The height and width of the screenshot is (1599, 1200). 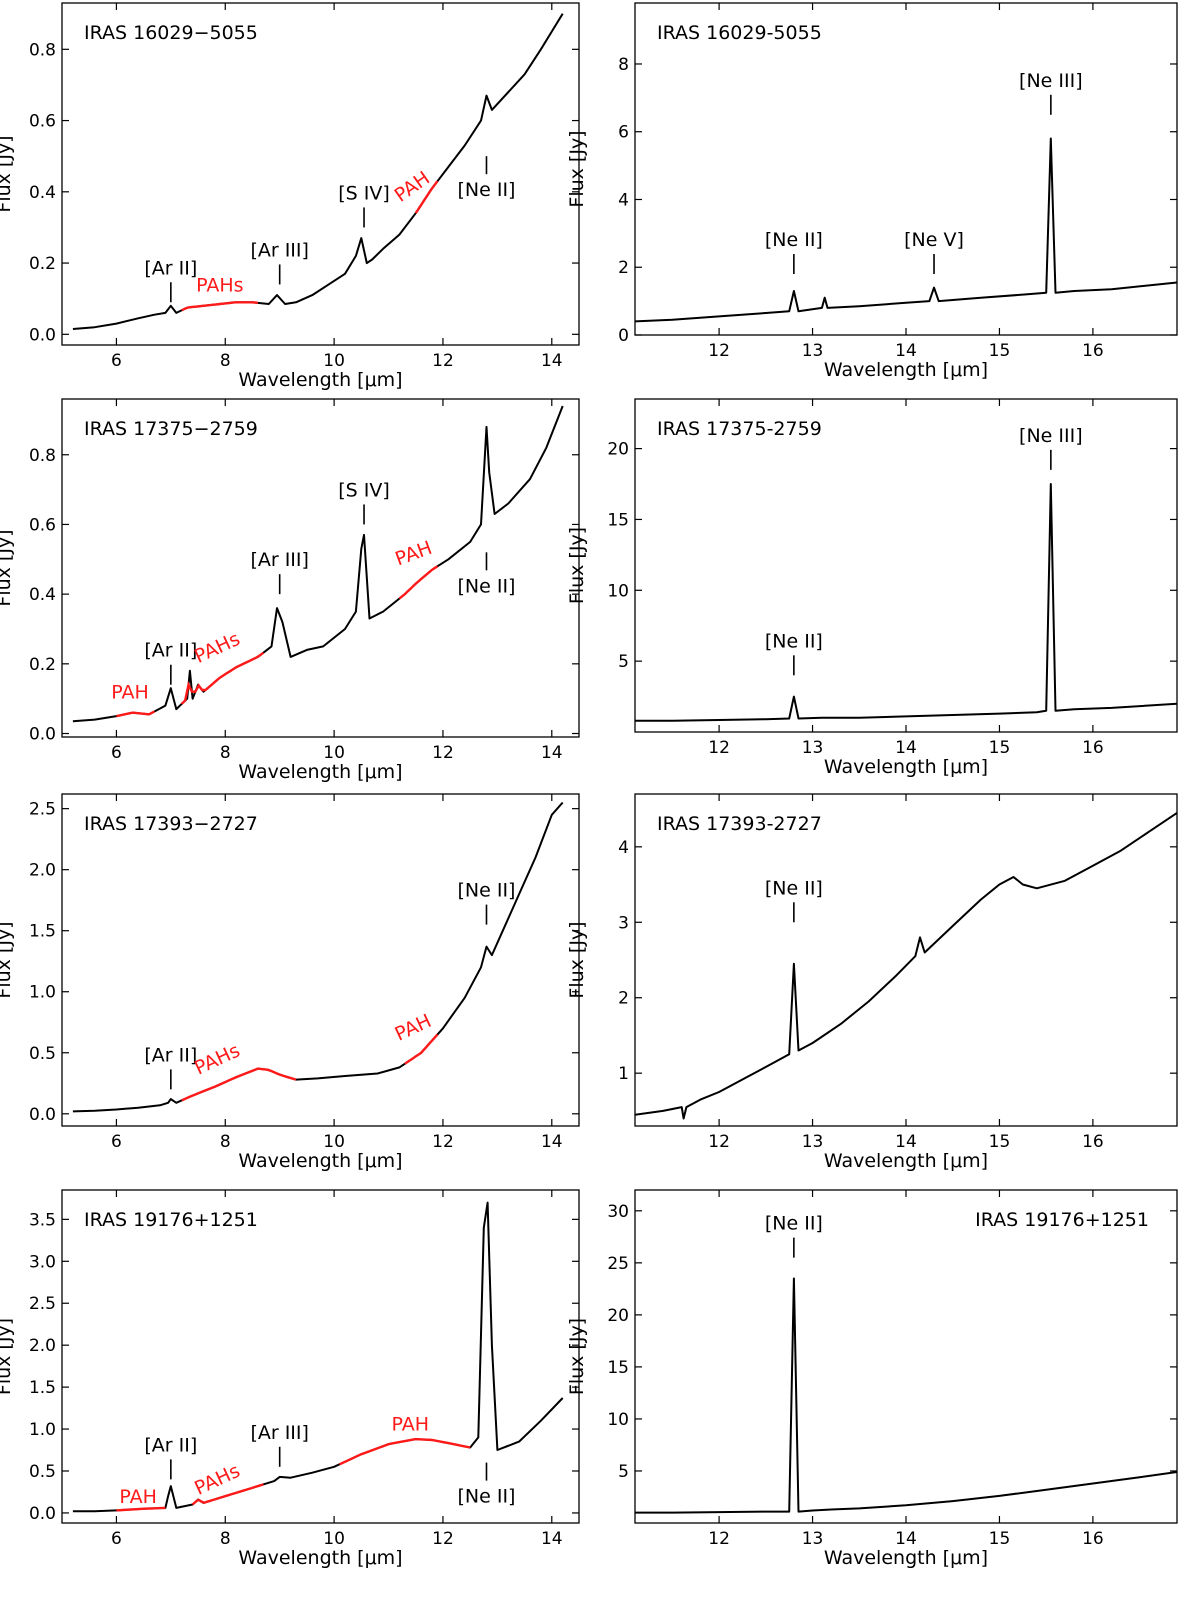 What do you see at coordinates (42, 932) in the screenshot?
I see `y-tick-label: 1.5` at bounding box center [42, 932].